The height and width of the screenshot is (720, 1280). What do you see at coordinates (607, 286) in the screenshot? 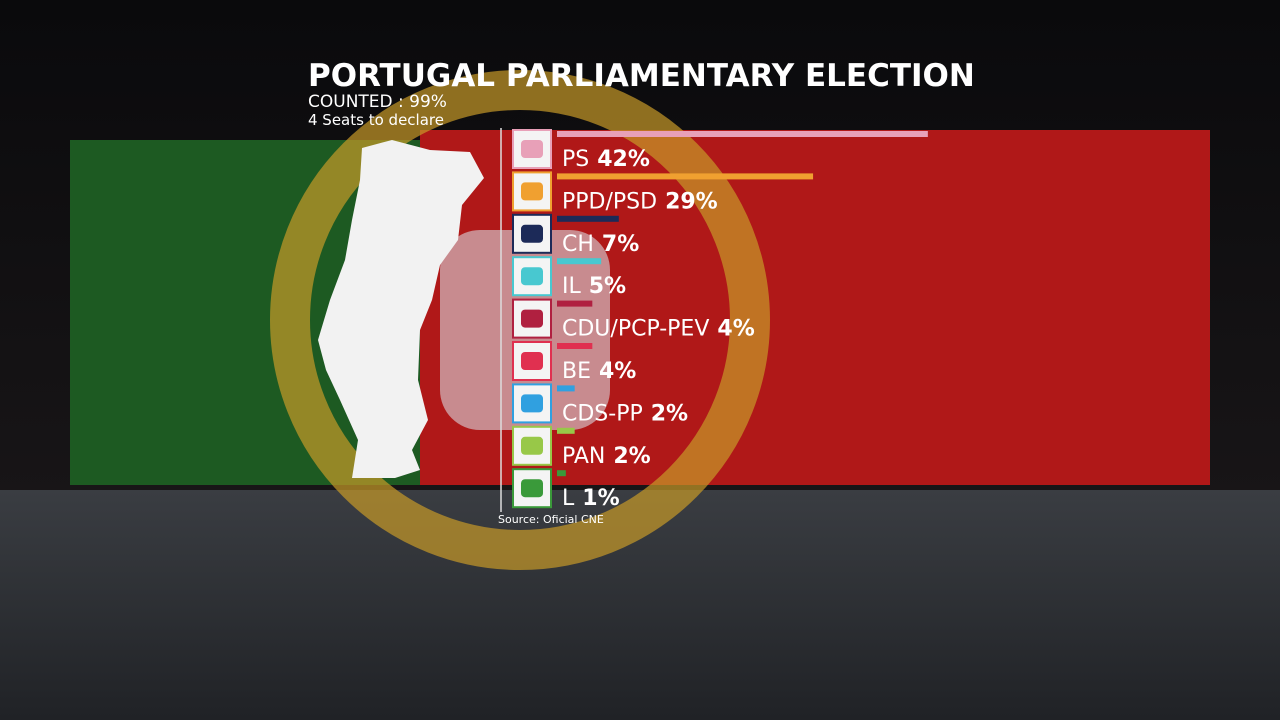
I see `value-label: 5%` at bounding box center [607, 286].